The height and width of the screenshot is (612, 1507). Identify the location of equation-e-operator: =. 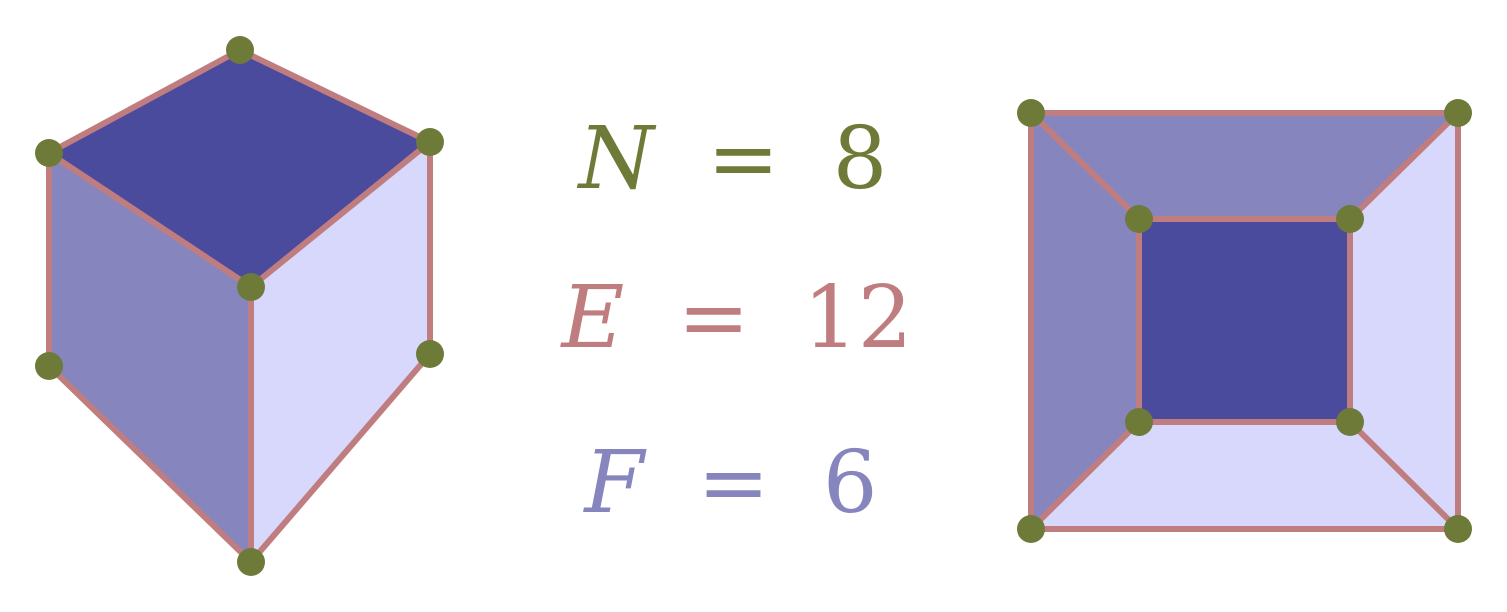
(714, 318).